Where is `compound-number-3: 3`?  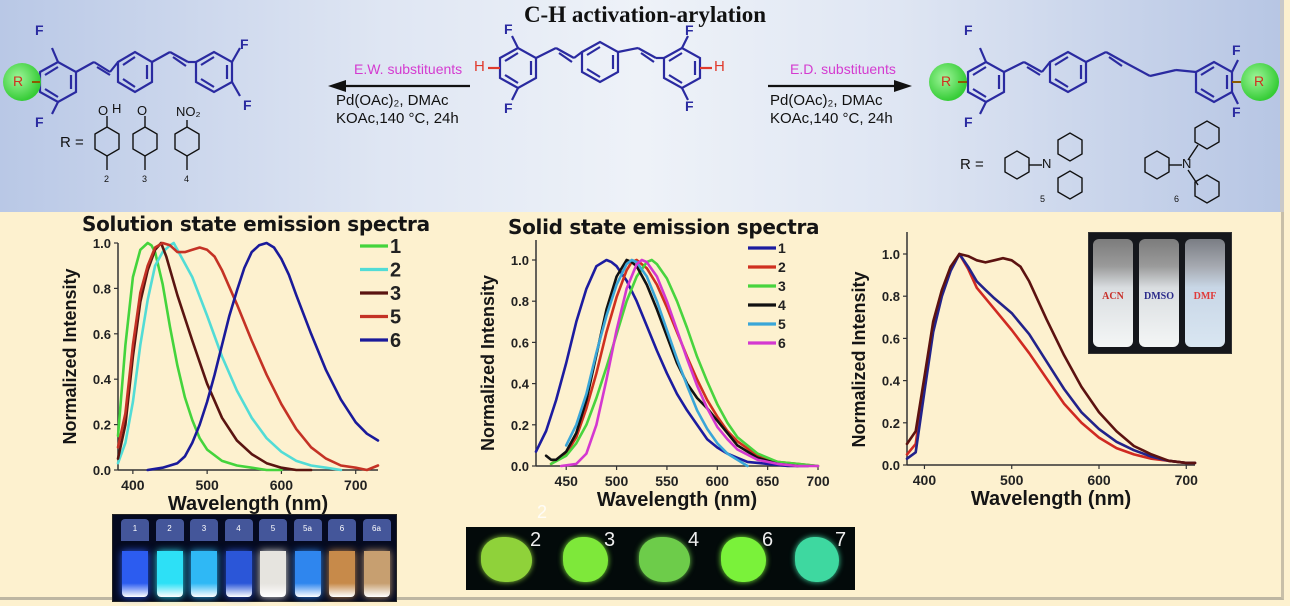
compound-number-3: 3 is located at coordinates (145, 179).